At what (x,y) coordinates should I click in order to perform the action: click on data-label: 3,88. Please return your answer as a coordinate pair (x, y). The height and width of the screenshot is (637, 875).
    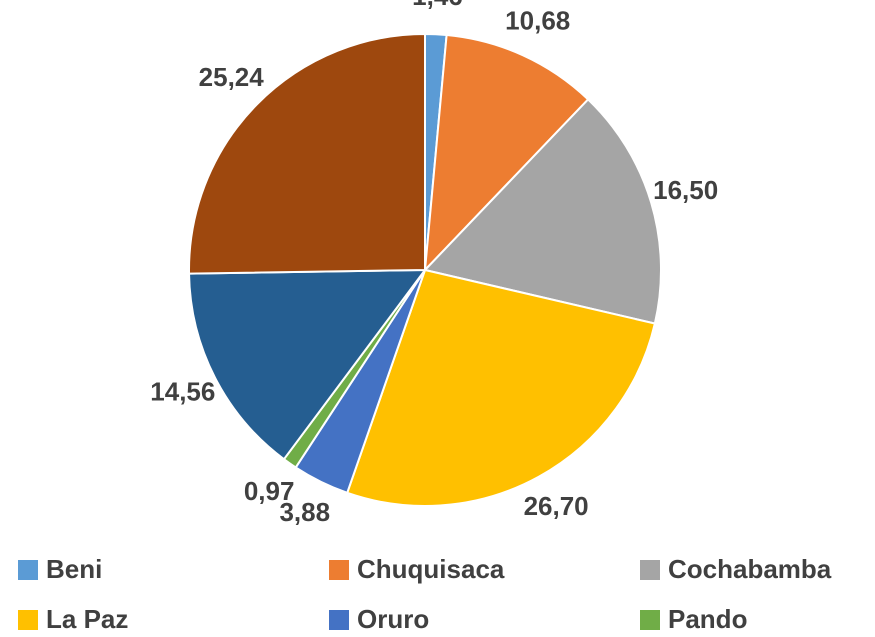
    Looking at the image, I should click on (304, 512).